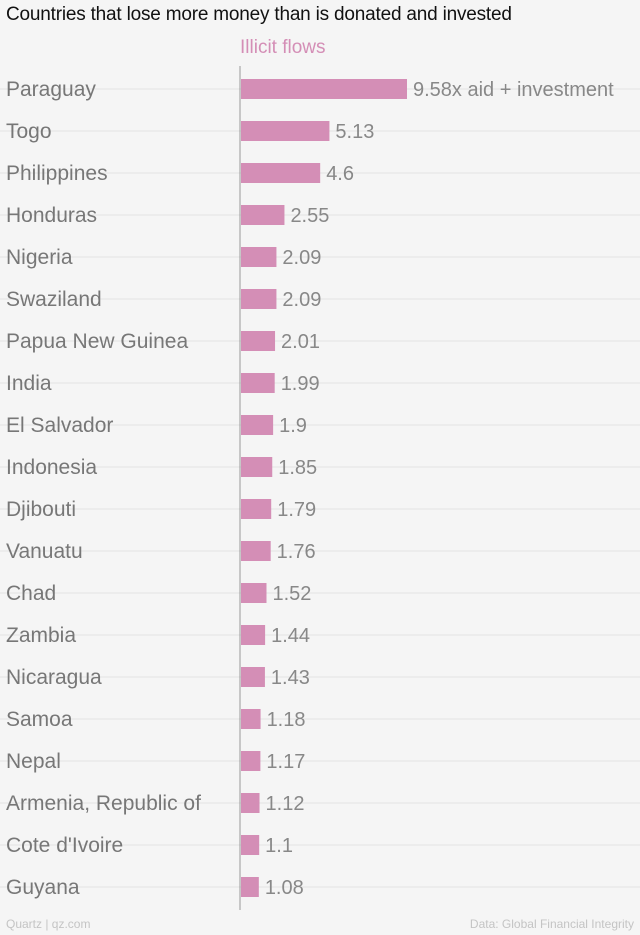 The width and height of the screenshot is (640, 935). I want to click on category-label: Nepal, so click(33, 761).